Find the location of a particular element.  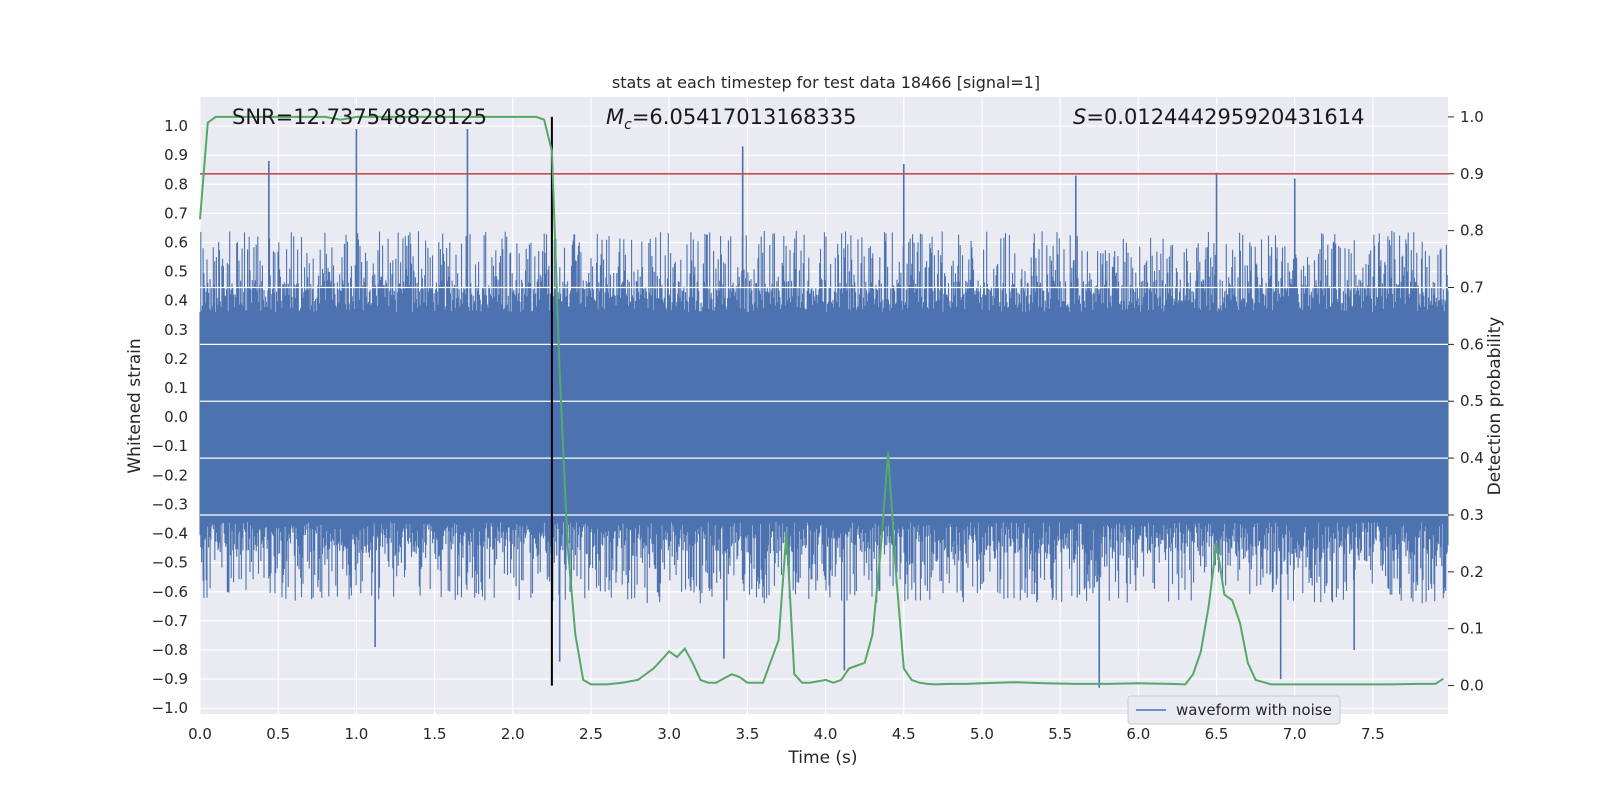

x-tick-label: 2.5 is located at coordinates (591, 734).